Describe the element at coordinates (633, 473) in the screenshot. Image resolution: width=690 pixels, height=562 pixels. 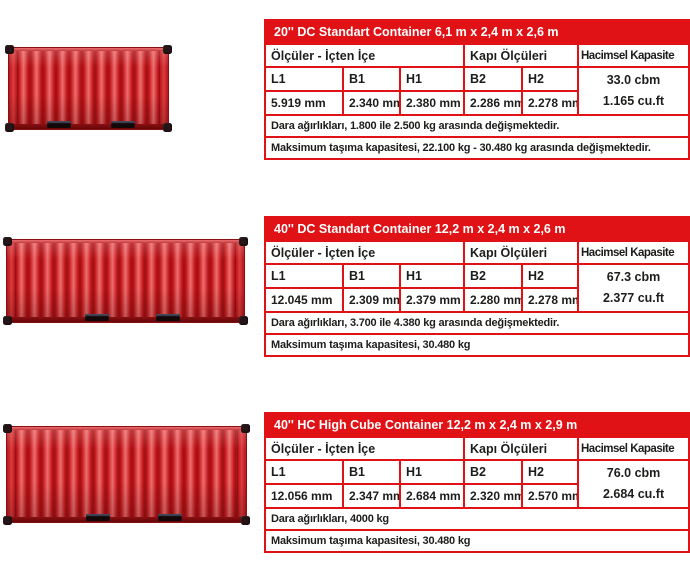
I see `capacity-cbm: 76.0 cbm` at that location.